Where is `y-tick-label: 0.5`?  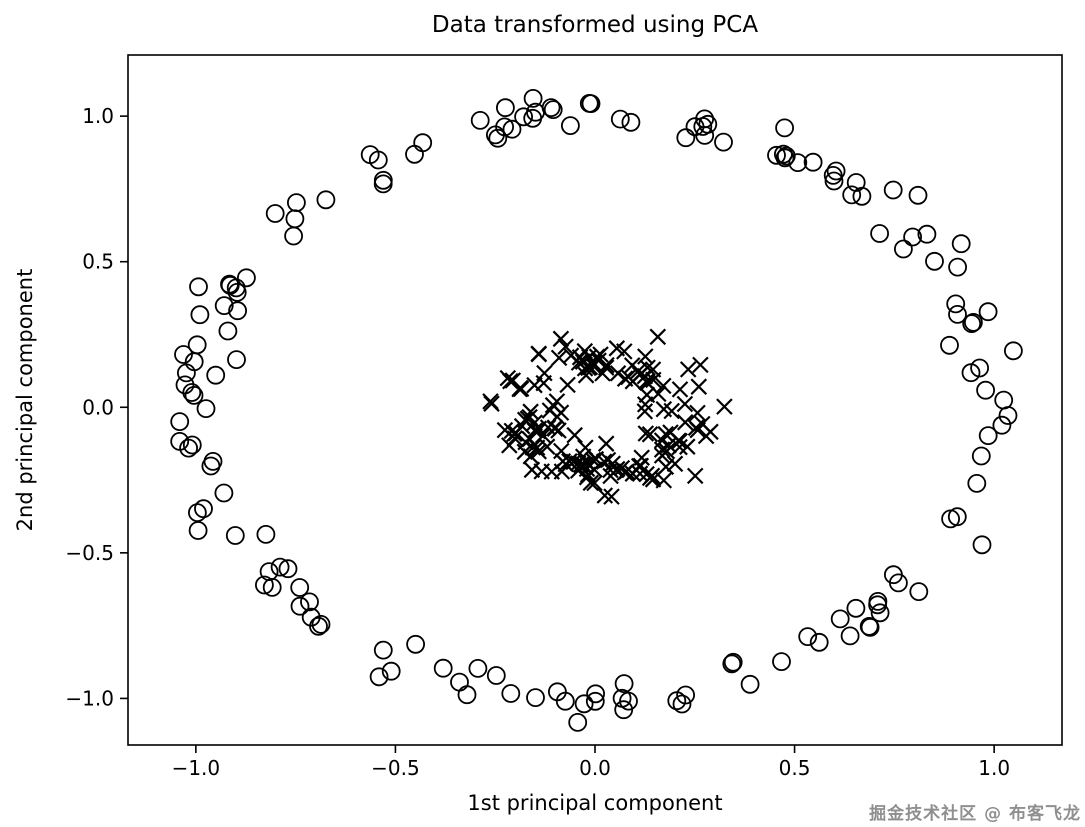
y-tick-label: 0.5 is located at coordinates (98, 262).